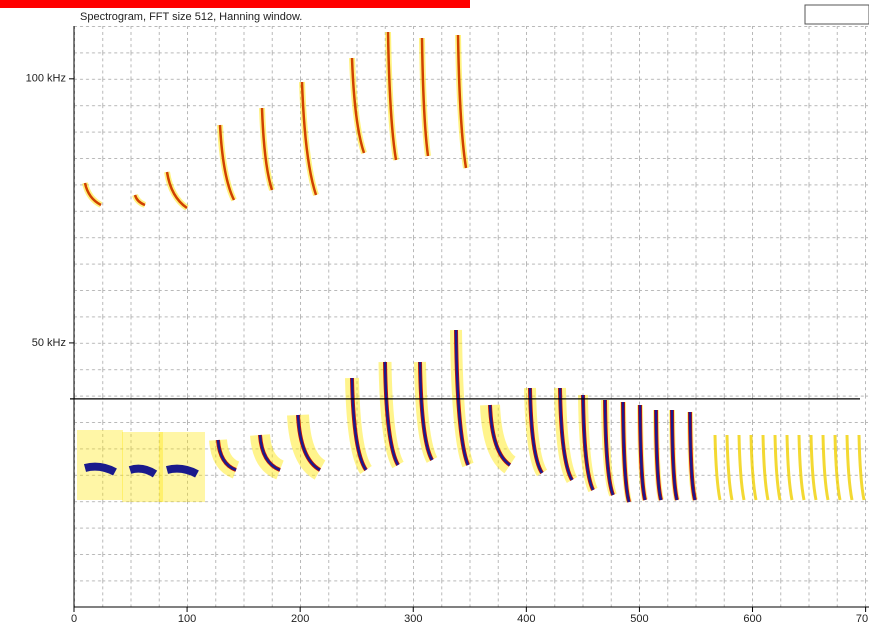  I want to click on toolbar-box, so click(836, 14).